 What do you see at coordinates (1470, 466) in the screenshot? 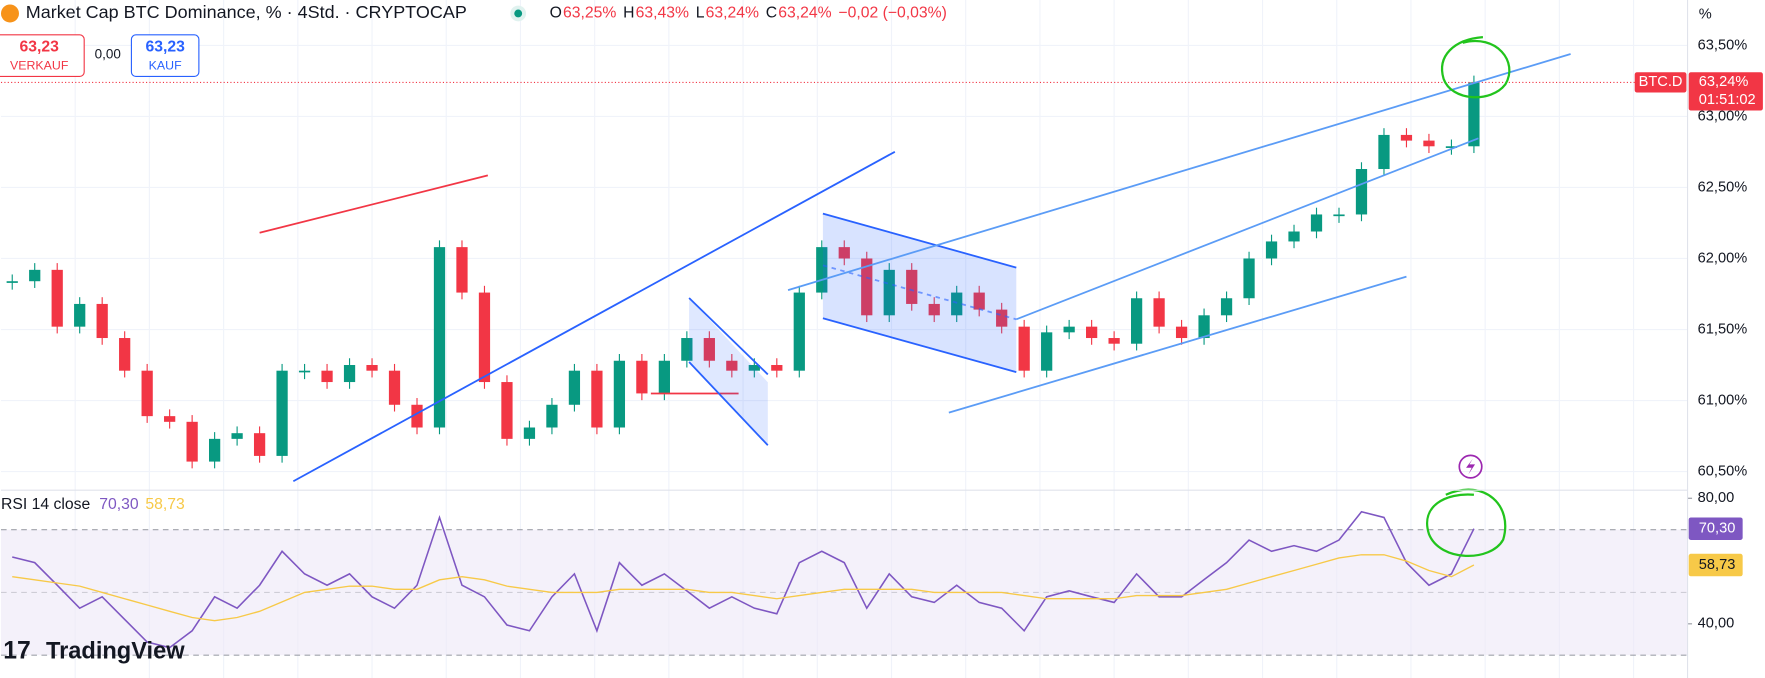
I see `alert-icon` at bounding box center [1470, 466].